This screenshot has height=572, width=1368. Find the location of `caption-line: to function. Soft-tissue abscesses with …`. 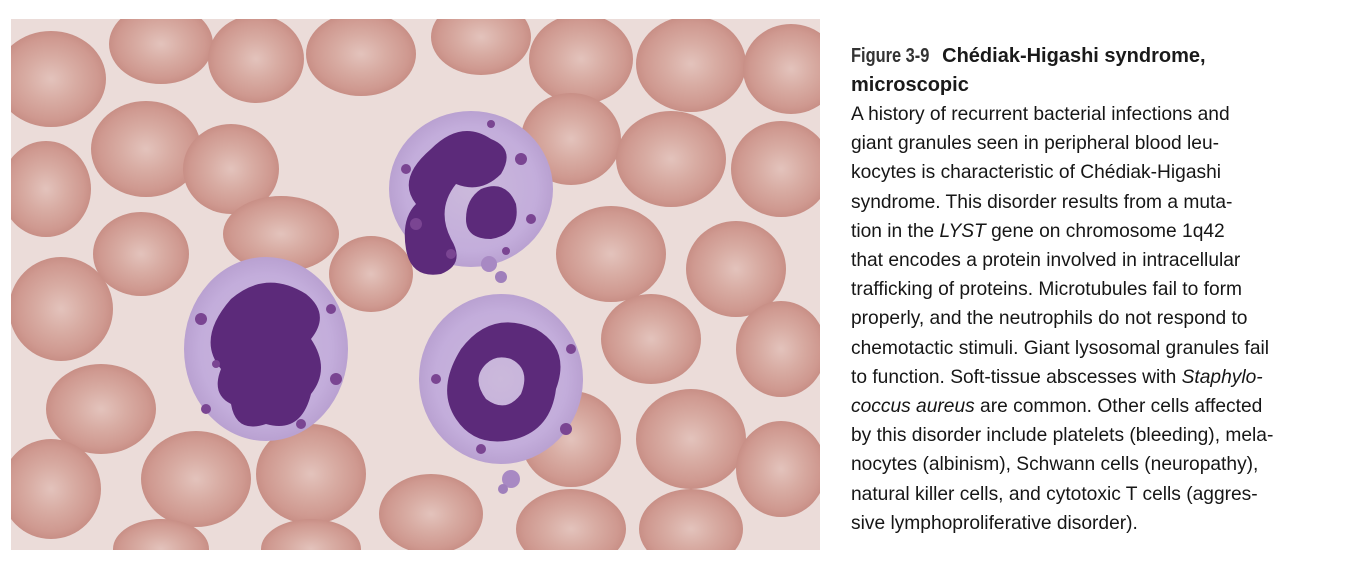

caption-line: to function. Soft-tissue abscesses with … is located at coordinates (1106, 377).